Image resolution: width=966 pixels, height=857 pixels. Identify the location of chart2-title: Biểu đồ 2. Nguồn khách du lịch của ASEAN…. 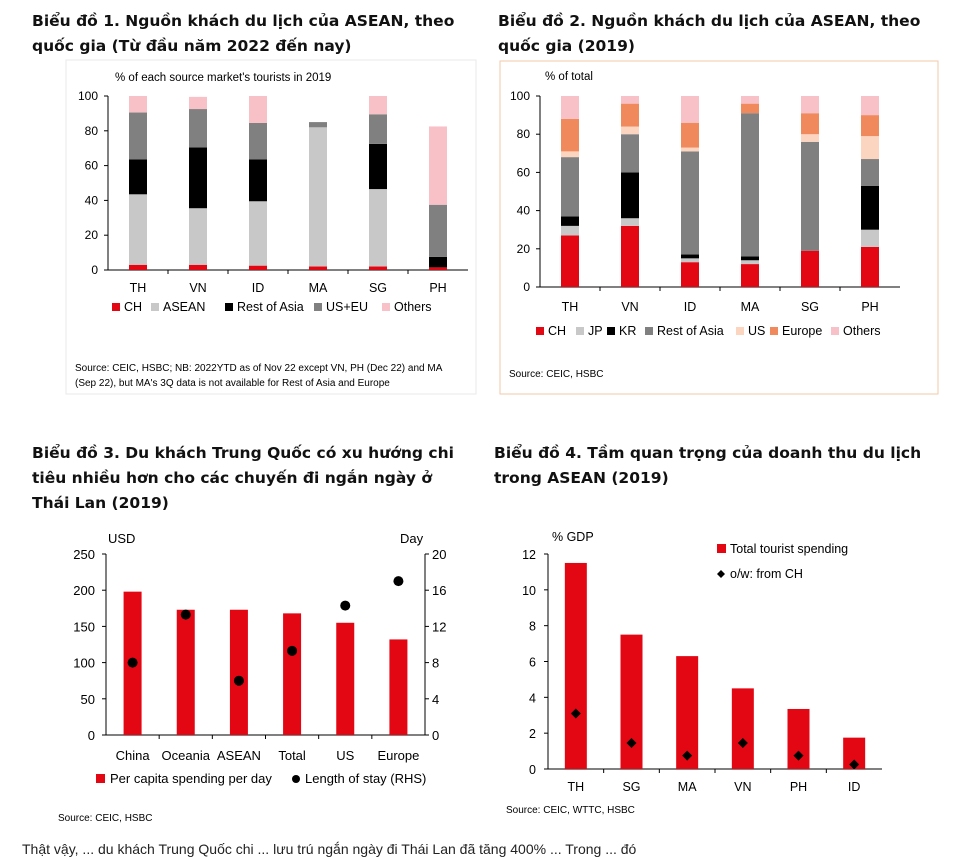
(709, 34).